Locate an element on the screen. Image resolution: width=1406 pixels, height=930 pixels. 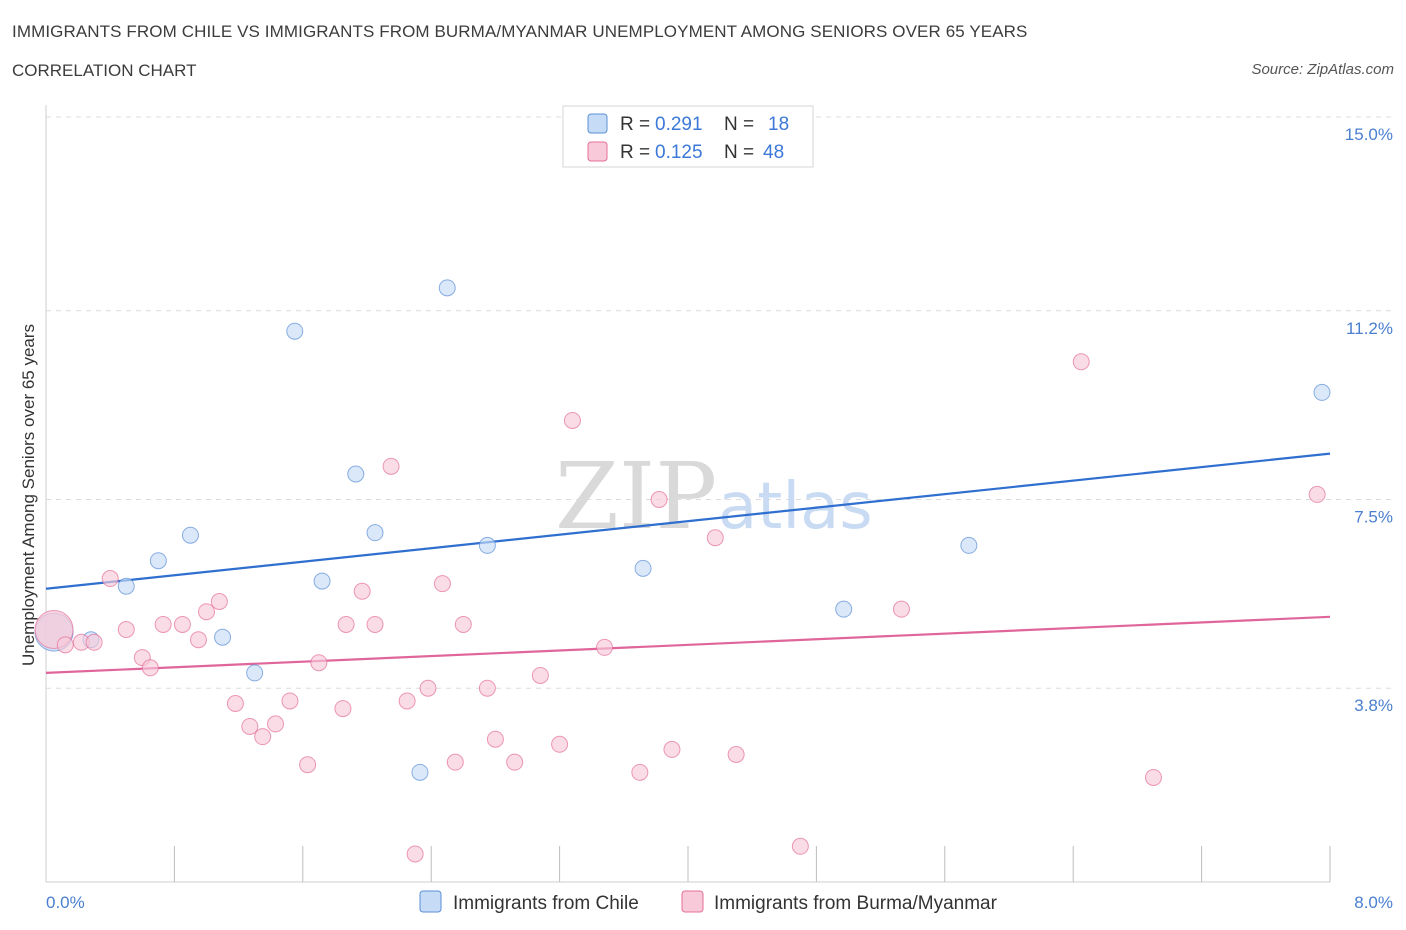
y-tick-label: 7.5% is located at coordinates (1373, 517).